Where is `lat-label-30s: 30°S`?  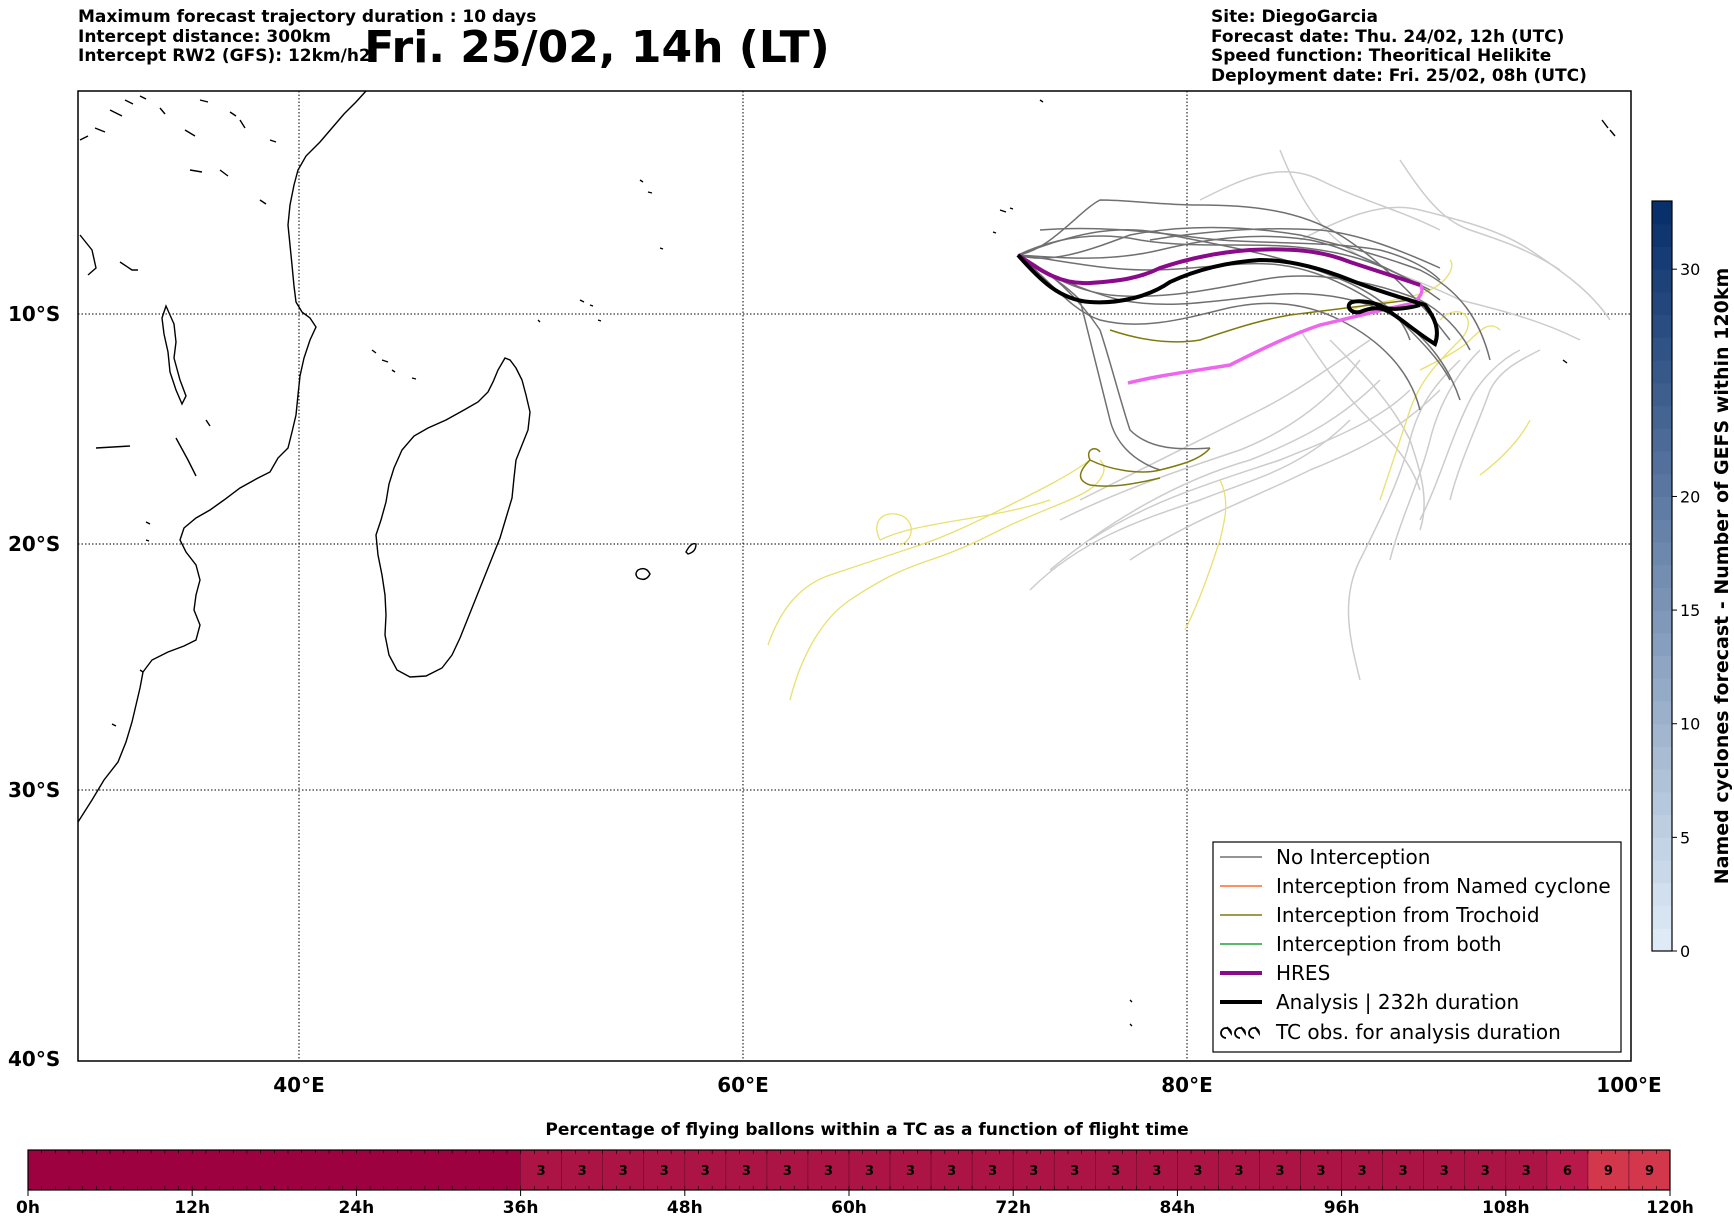 lat-label-30s: 30°S is located at coordinates (34, 790).